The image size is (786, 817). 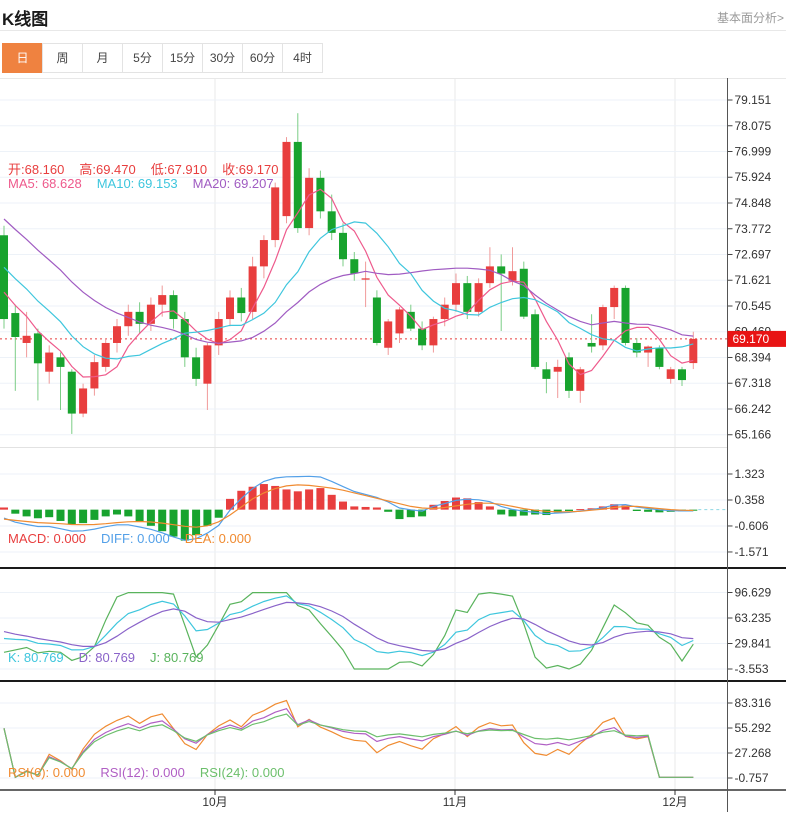 I want to click on tab-5min: 5分, so click(x=142, y=58).